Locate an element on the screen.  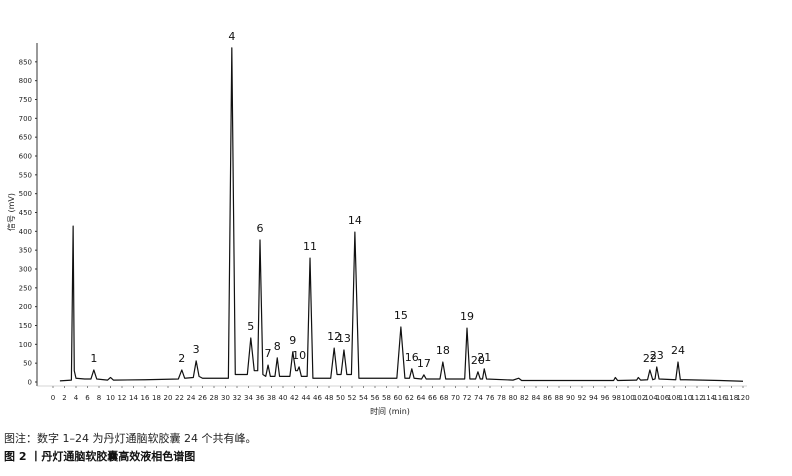
caption-note: 图注：数字 1–24 为丹灯通脑软胶囊 24 个共有峰。 is located at coordinates (130, 438).